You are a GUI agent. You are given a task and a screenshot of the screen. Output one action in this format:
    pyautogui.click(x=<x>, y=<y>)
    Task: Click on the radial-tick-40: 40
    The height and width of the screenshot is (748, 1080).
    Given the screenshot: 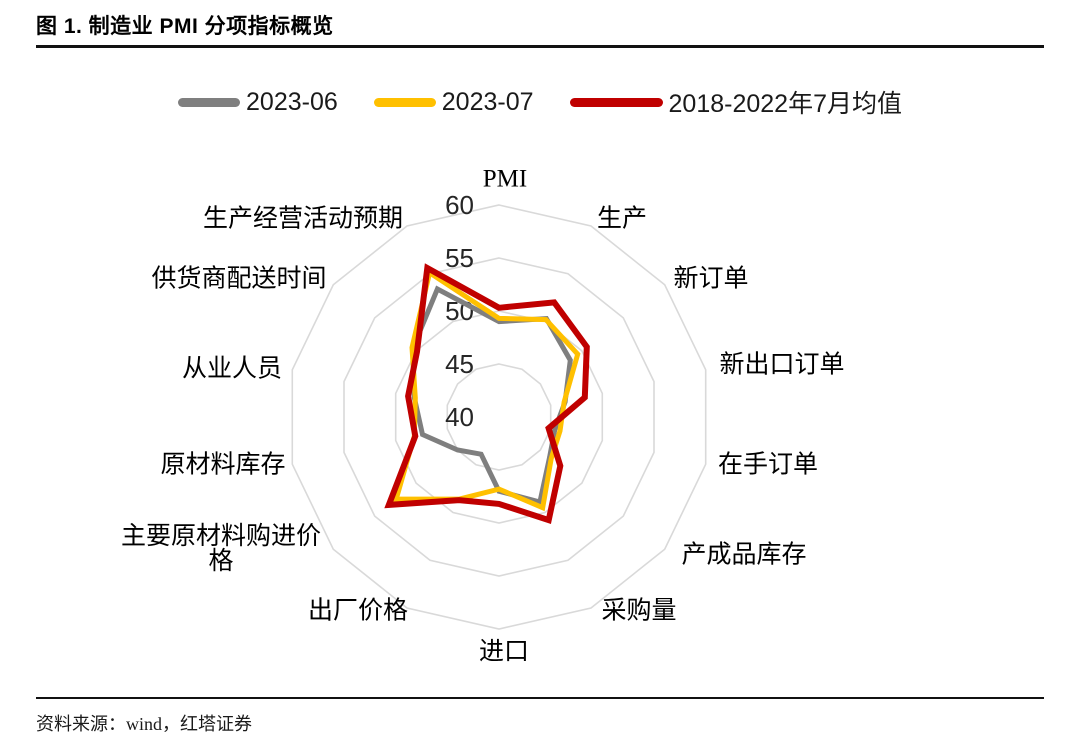 What is the action you would take?
    pyautogui.click(x=459, y=417)
    